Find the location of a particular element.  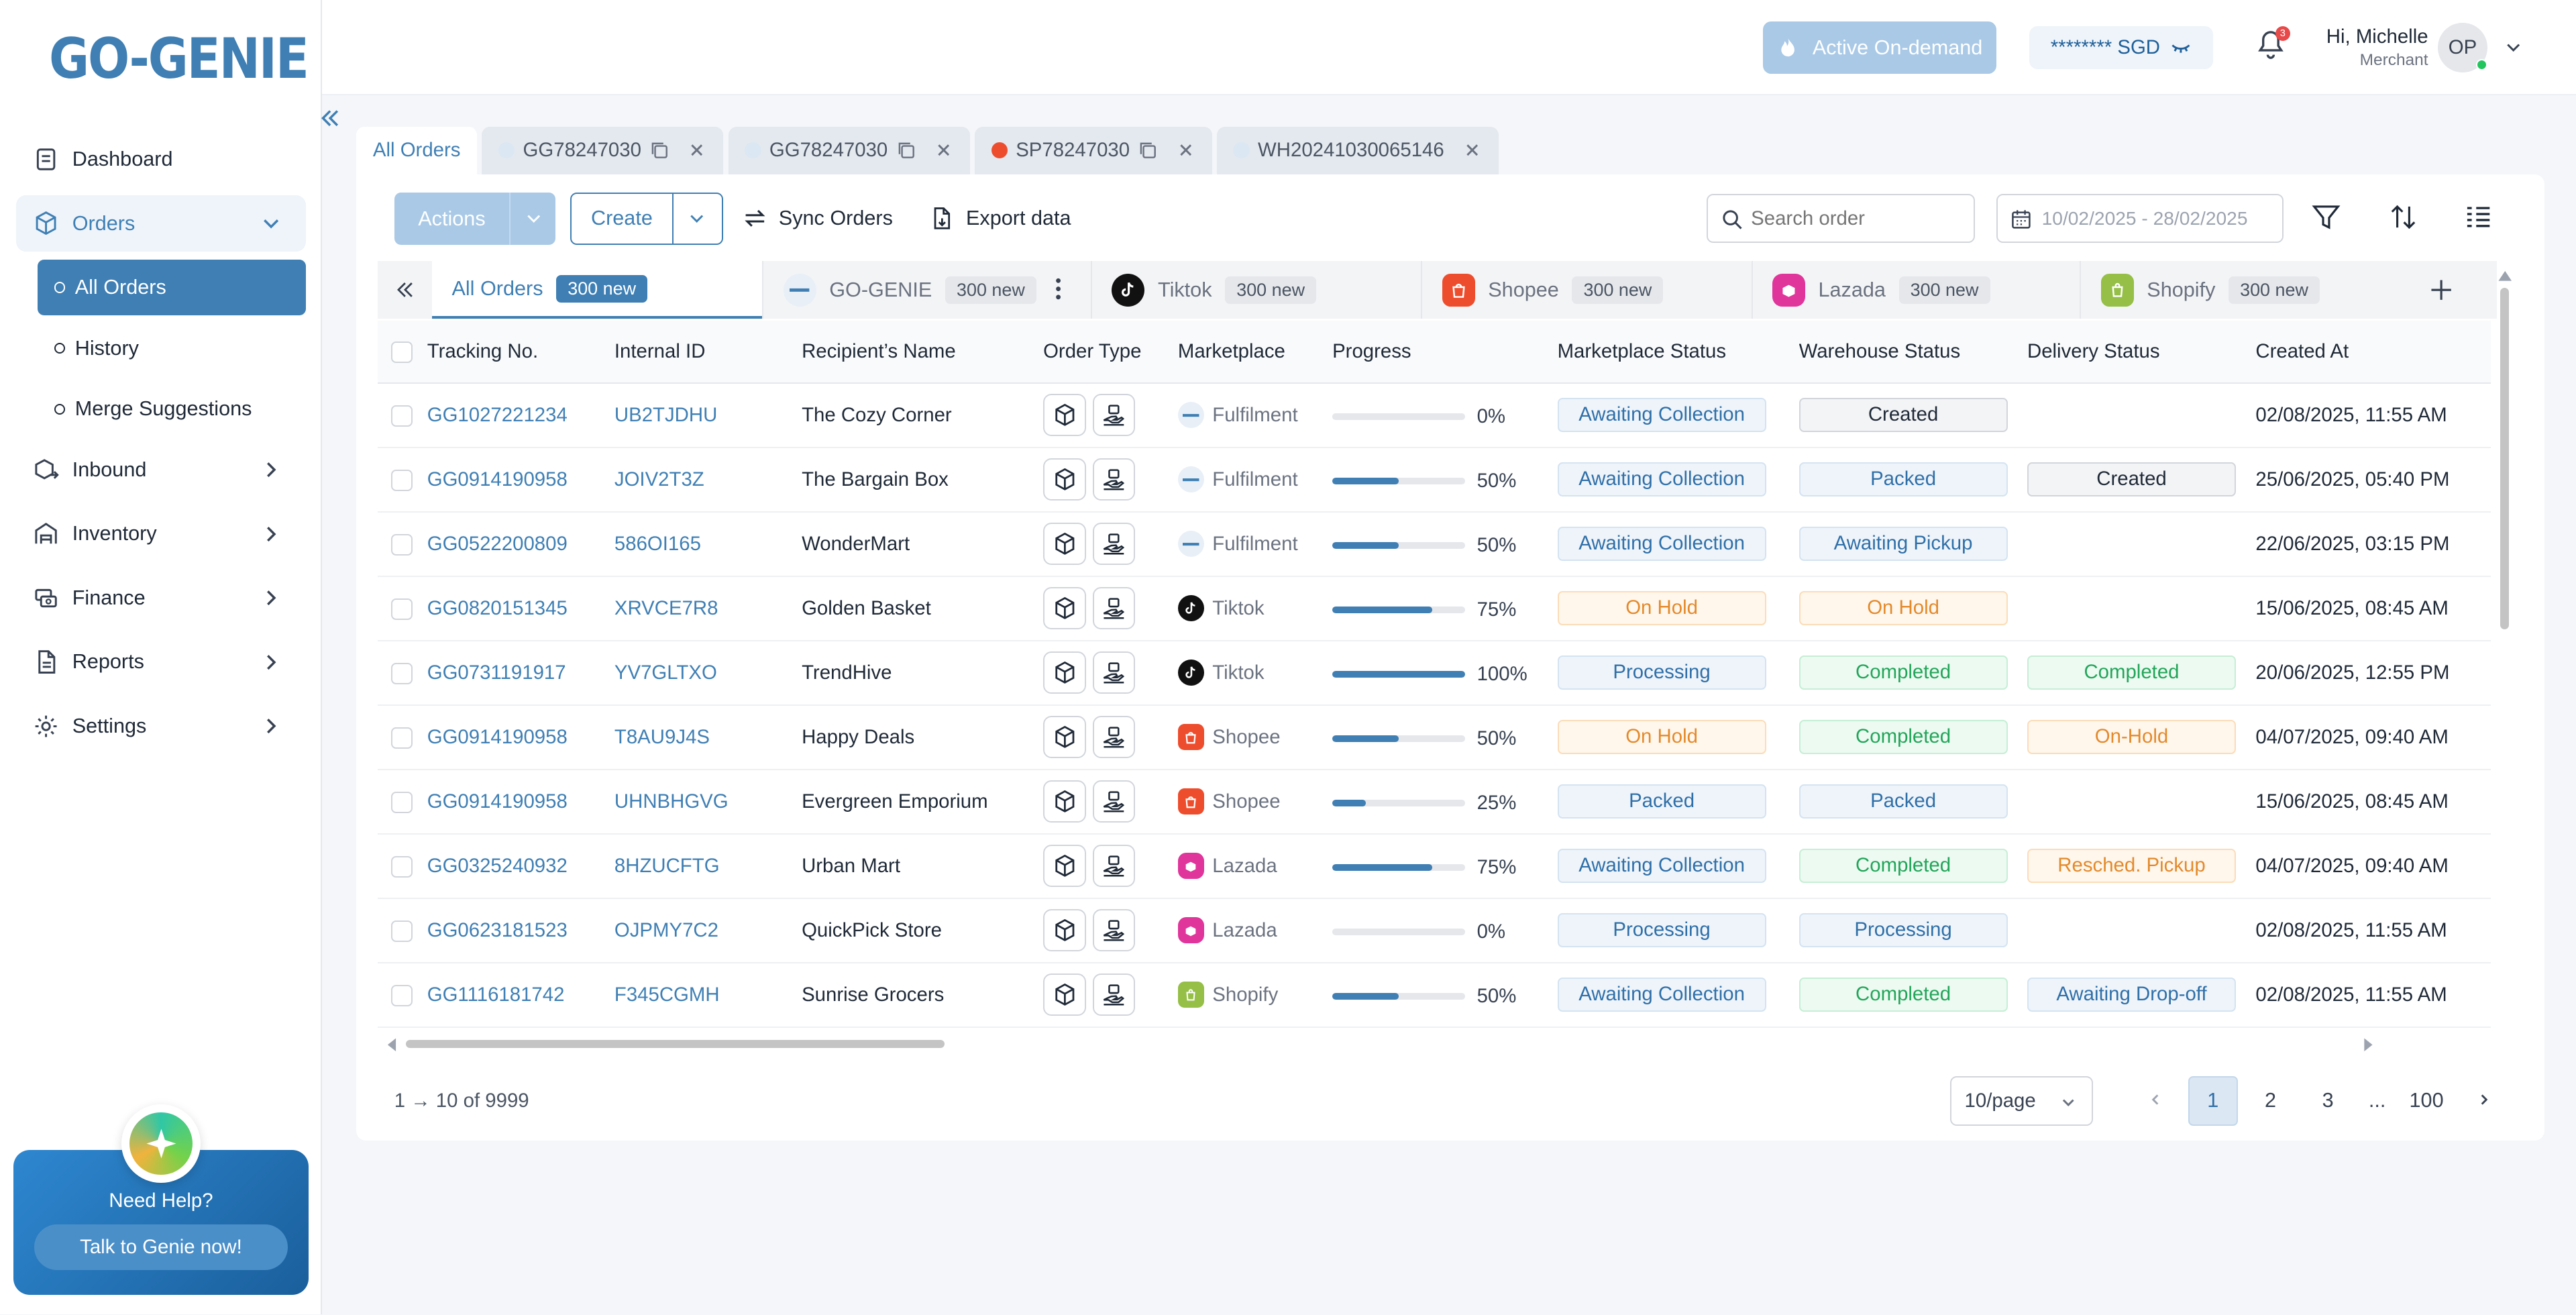

sidebar-subitem-history: History is located at coordinates (171, 349).